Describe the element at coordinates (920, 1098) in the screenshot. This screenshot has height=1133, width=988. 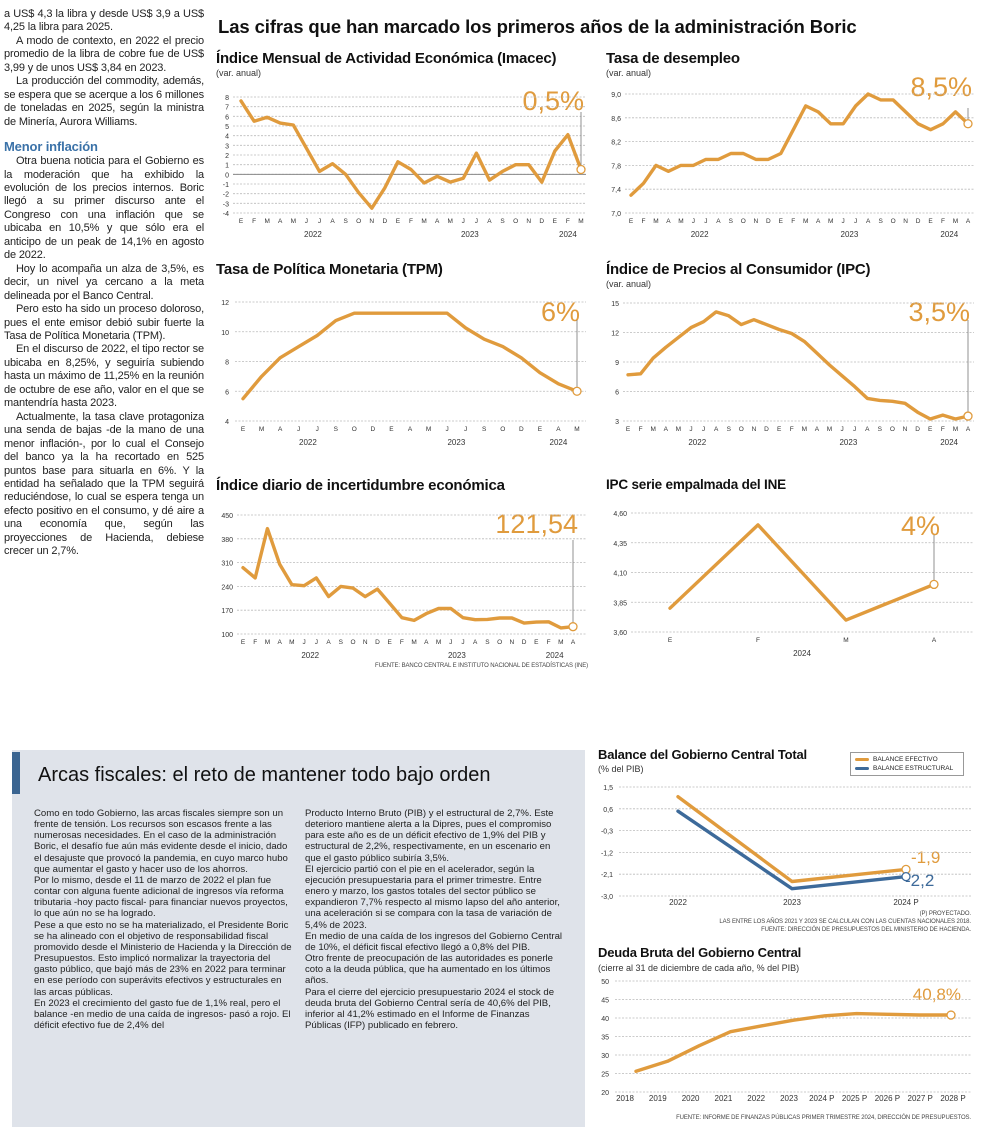
I see `x-tick-label: 2027 P` at that location.